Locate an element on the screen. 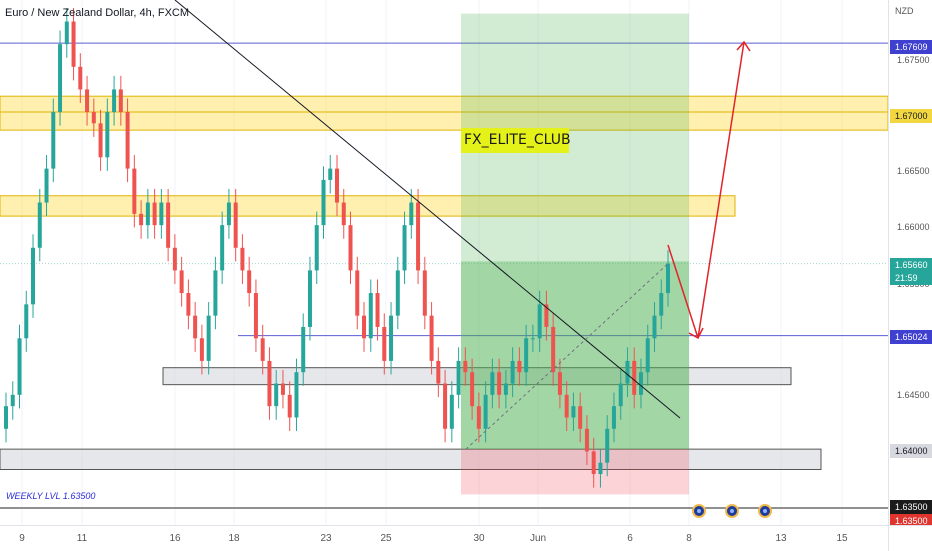  resistance-price-label: 1.67000 is located at coordinates (911, 116).